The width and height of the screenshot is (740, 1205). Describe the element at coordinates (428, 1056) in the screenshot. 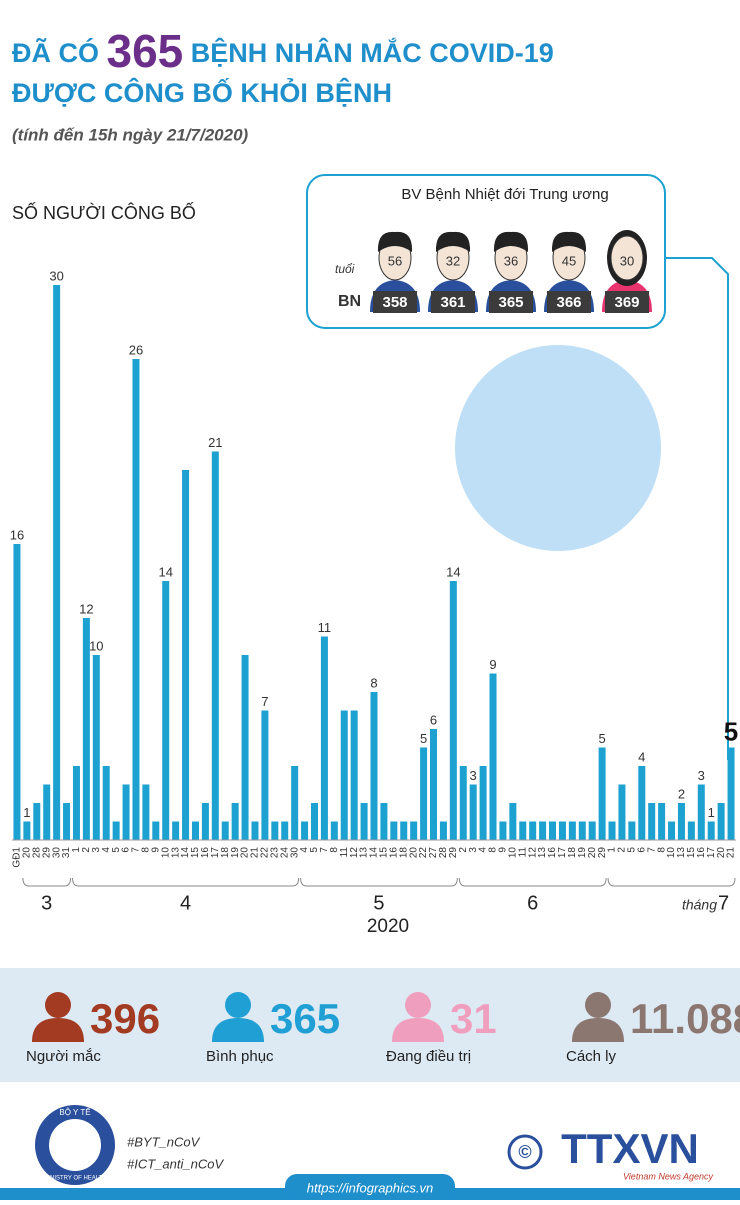

I see `stat-label: Đang điều trị` at that location.